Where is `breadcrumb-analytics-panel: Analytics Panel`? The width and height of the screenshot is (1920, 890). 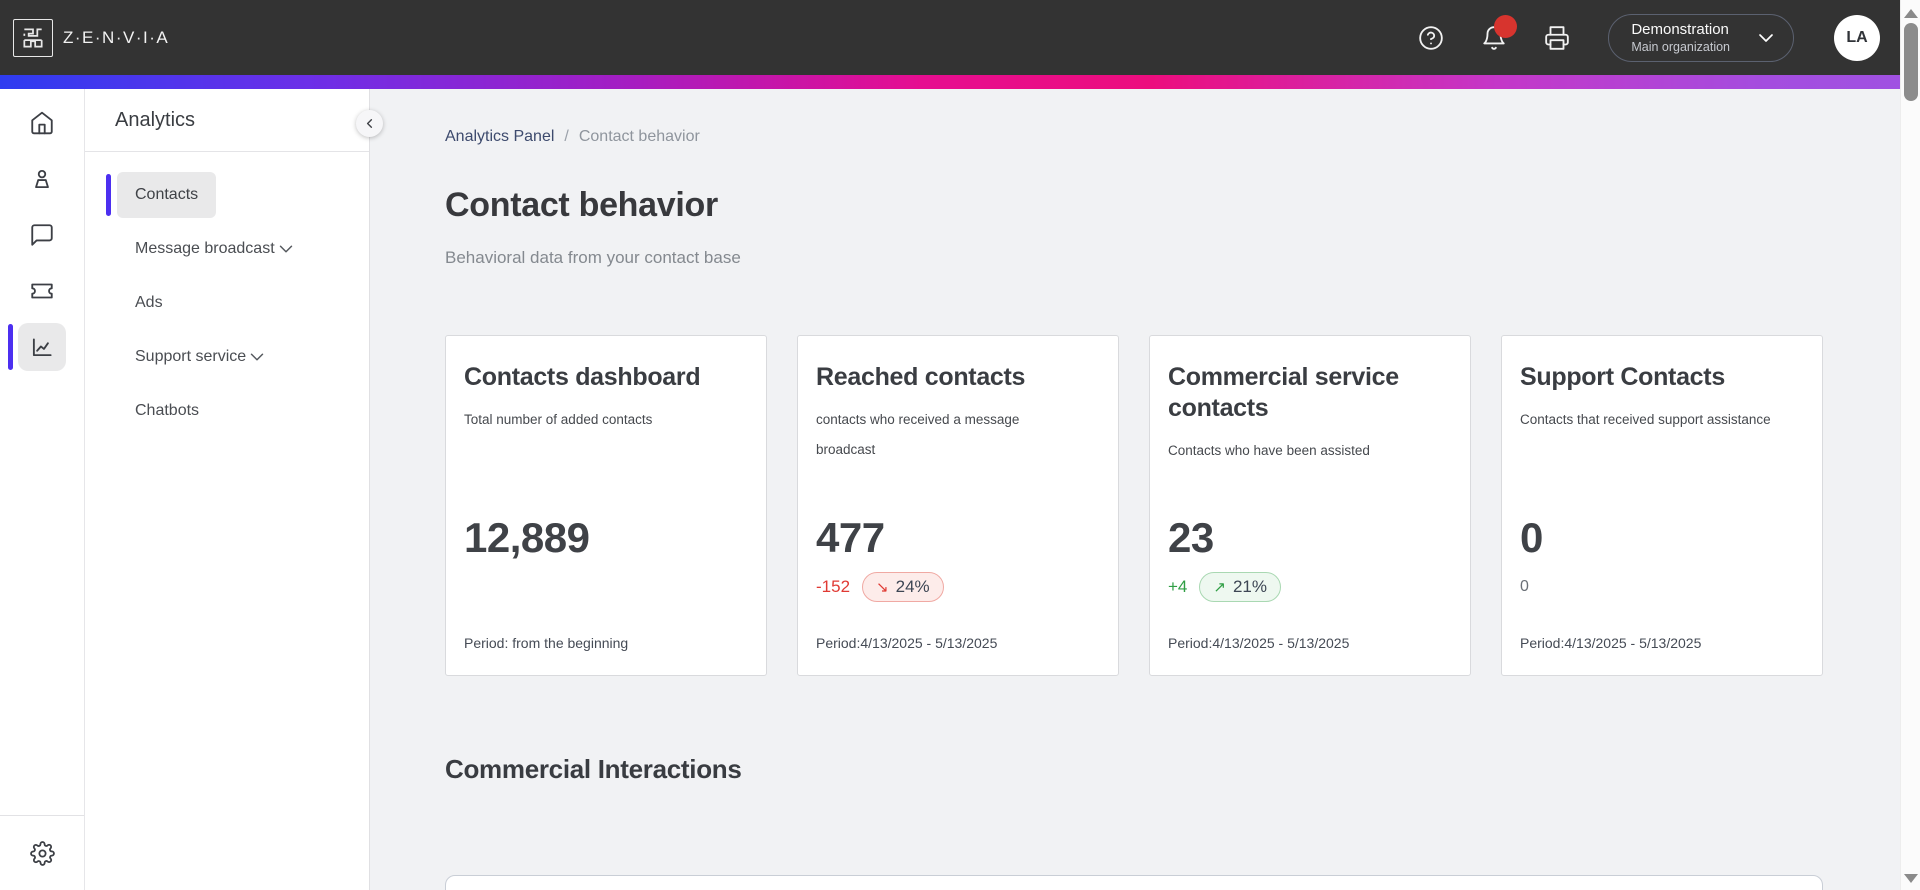 breadcrumb-analytics-panel: Analytics Panel is located at coordinates (500, 136).